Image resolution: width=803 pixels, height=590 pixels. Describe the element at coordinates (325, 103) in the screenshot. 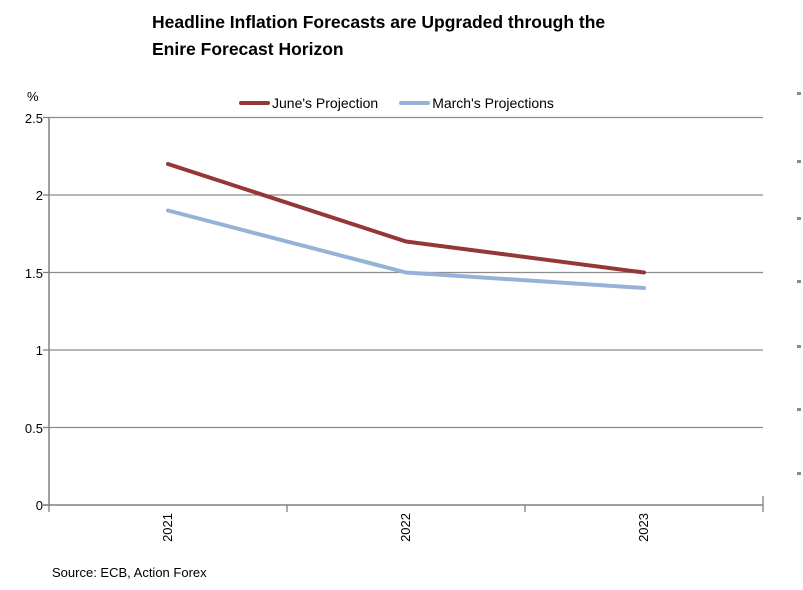

I see `june-series-label: June's Projection` at that location.